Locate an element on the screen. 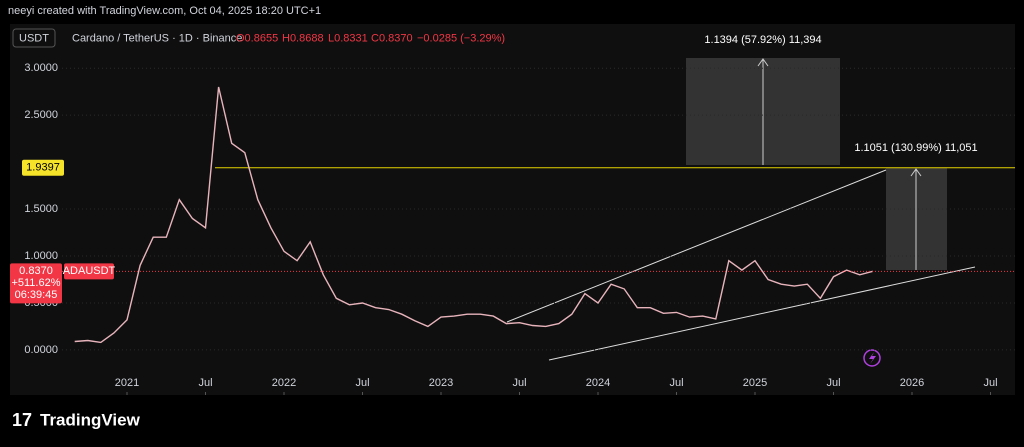  event-icon is located at coordinates (872, 358).